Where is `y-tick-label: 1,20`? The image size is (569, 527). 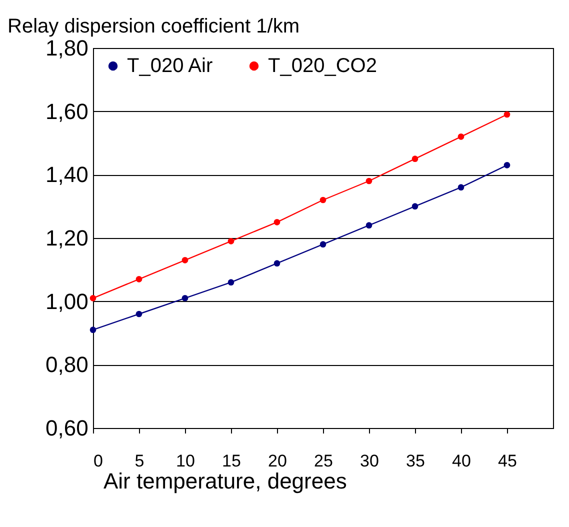
y-tick-label: 1,20 is located at coordinates (67, 238).